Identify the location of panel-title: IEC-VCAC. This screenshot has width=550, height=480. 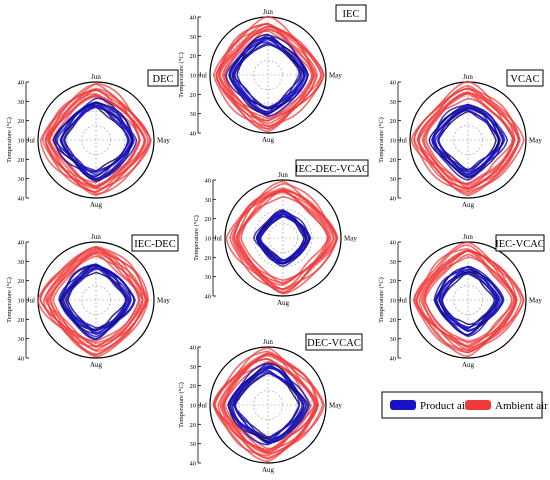
(520, 244).